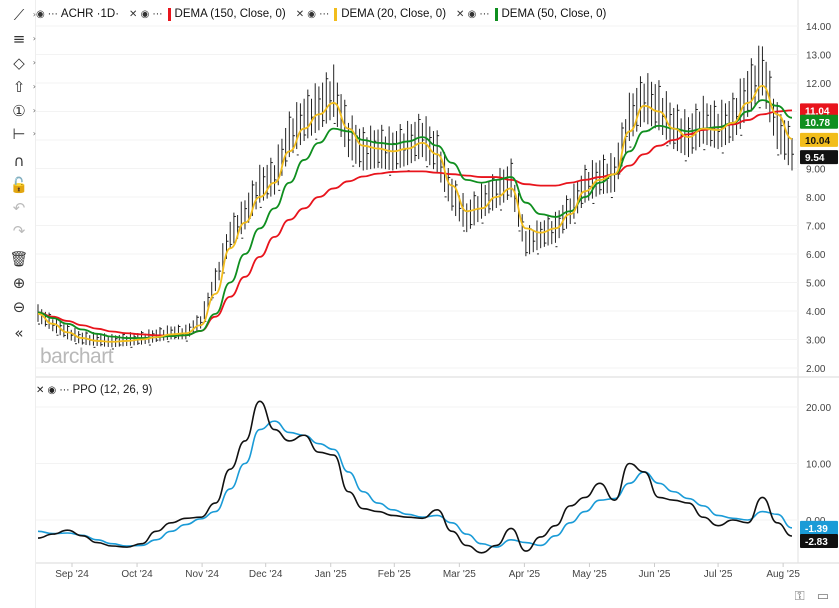 This screenshot has height=608, width=839. Describe the element at coordinates (19, 231) in the screenshot. I see `redo-icon: ↷` at that location.